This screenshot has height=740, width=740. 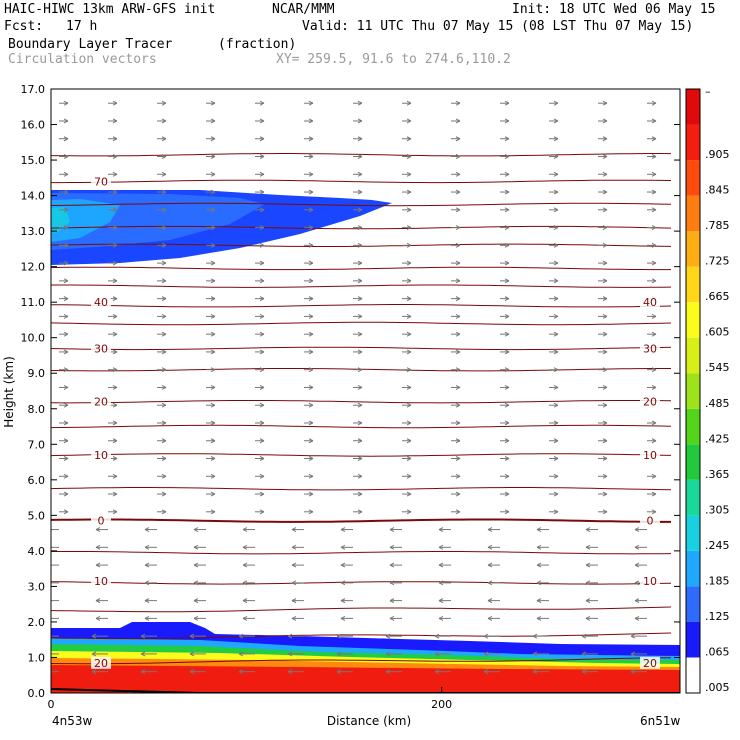 I want to click on y-tick-label: 9.0, so click(x=37, y=373).